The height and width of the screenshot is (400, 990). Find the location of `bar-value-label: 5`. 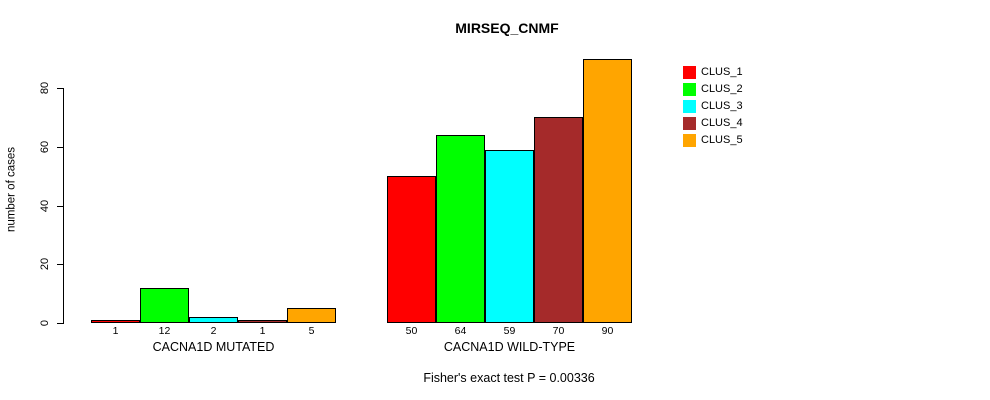

bar-value-label: 5 is located at coordinates (311, 331).